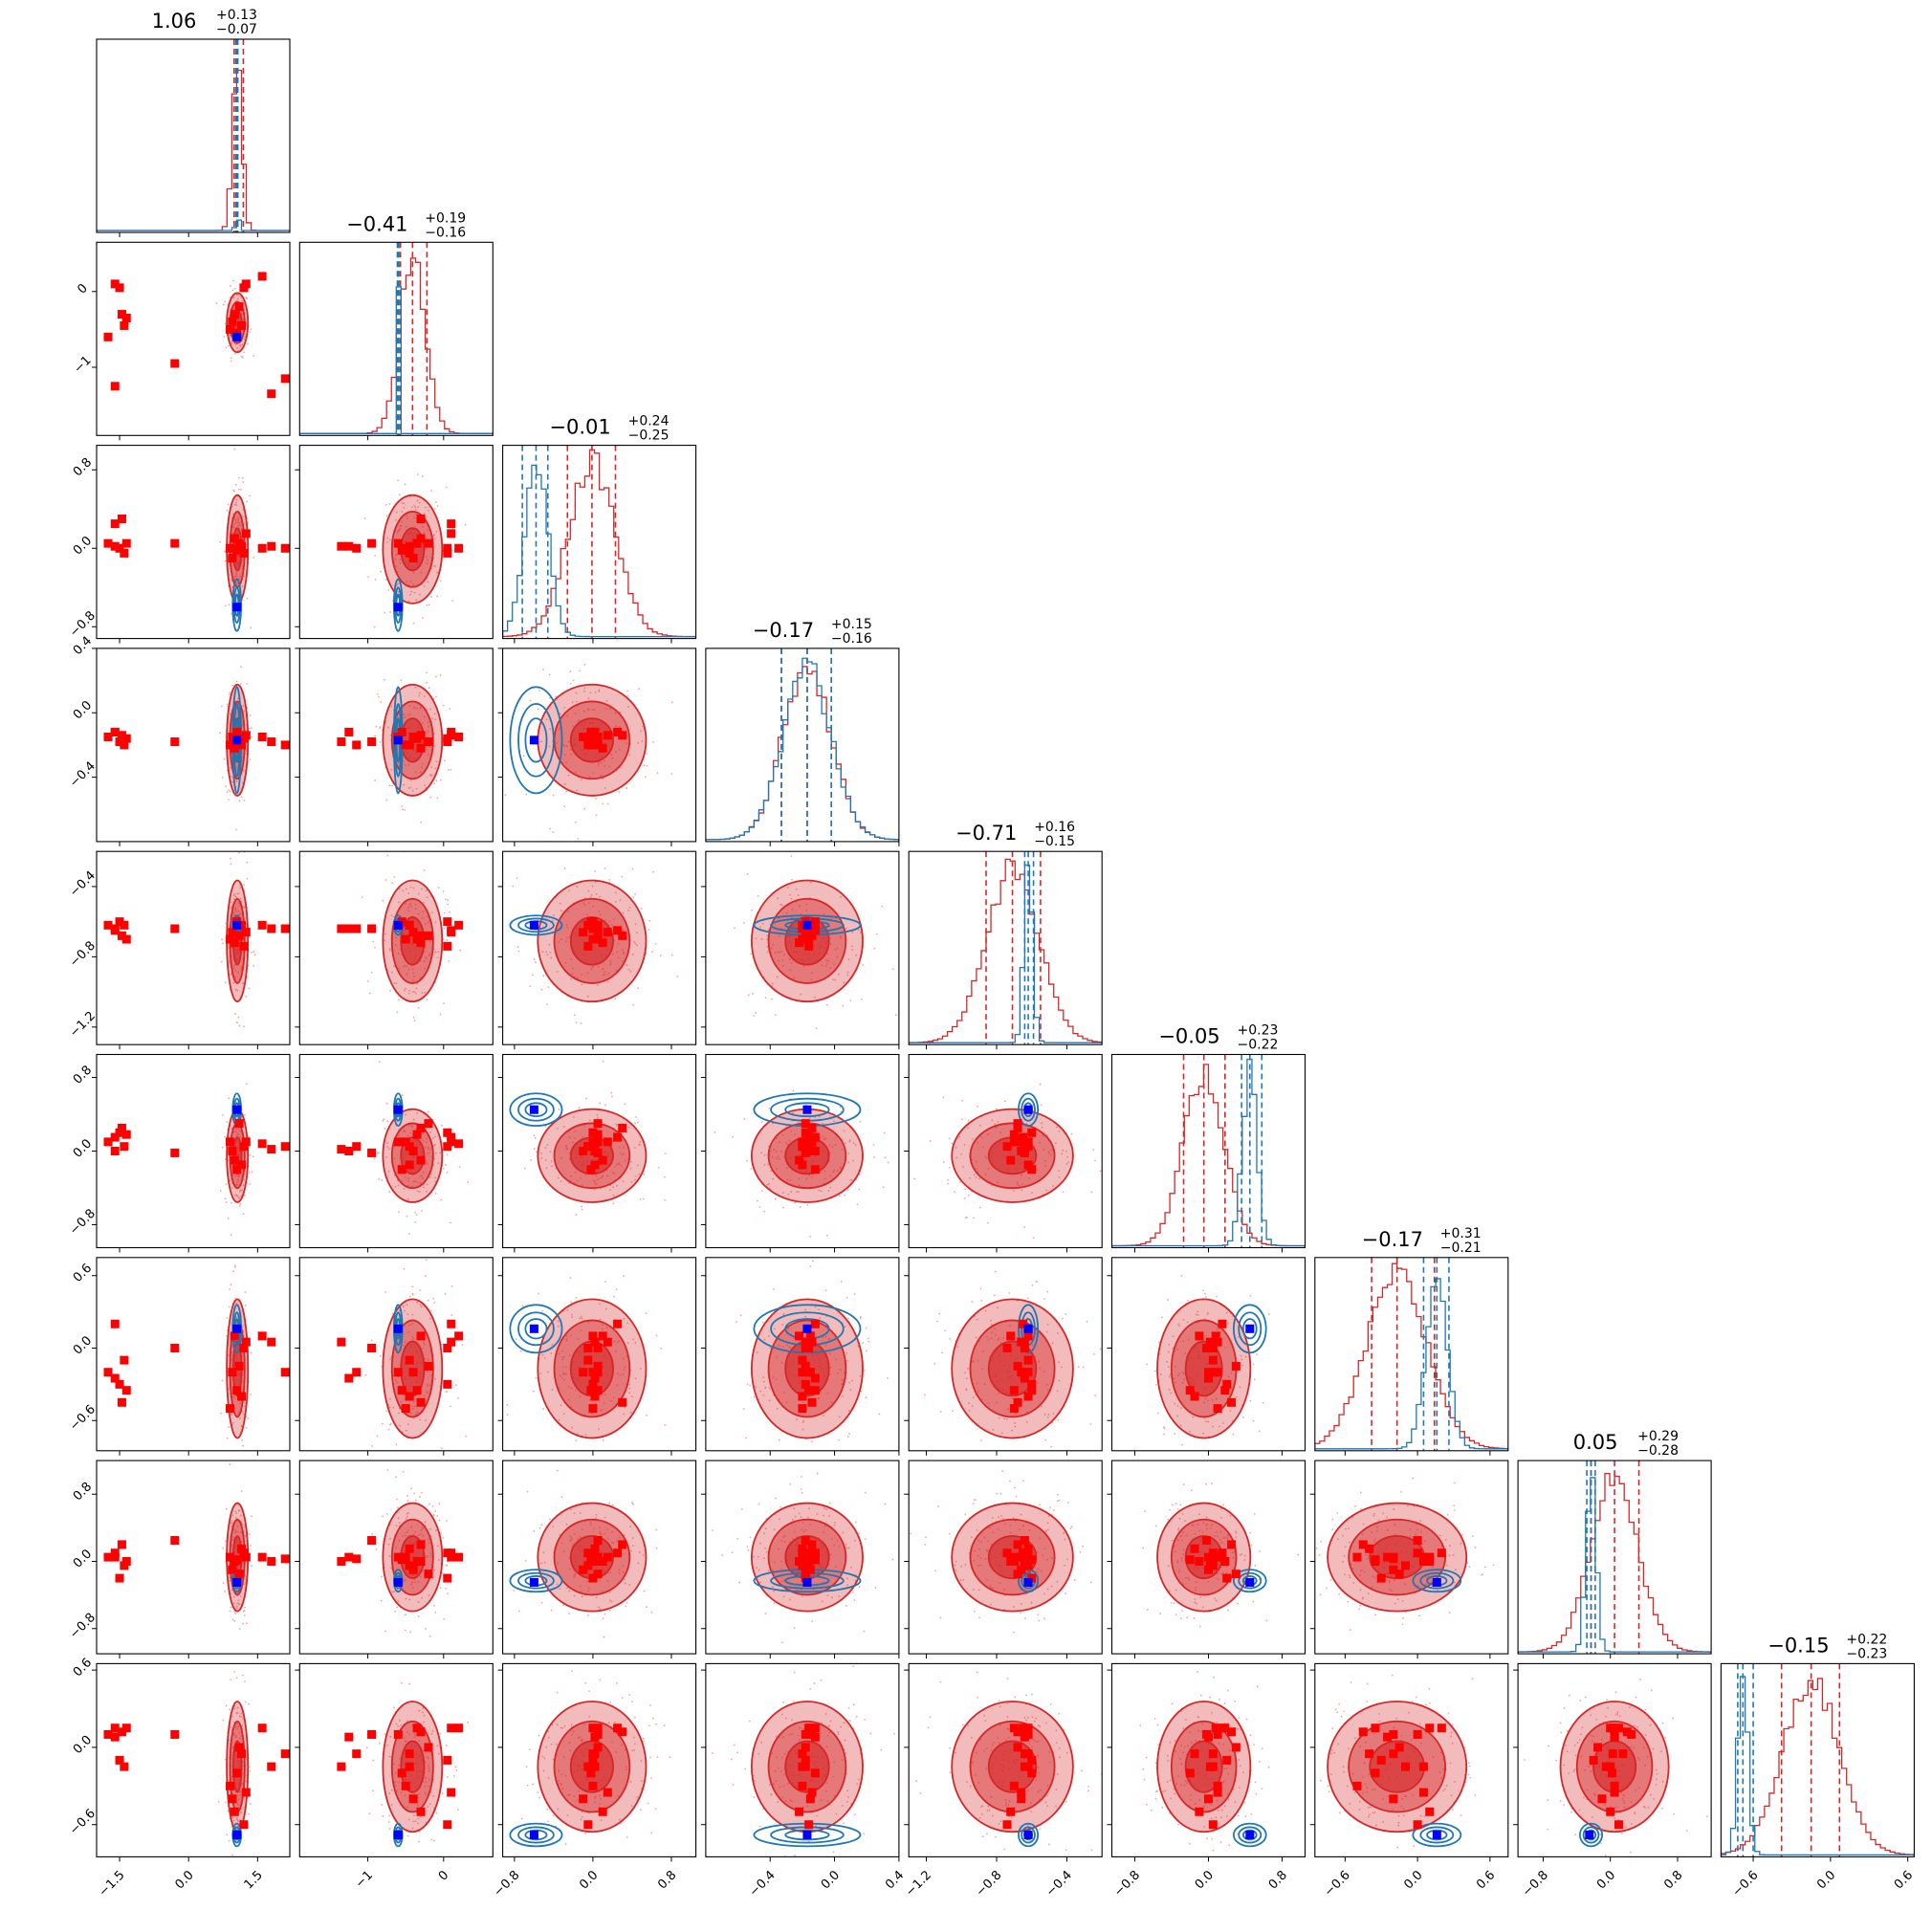  I want to click on histogram-panel-0: 1.06 +0.13−0.07, so click(193, 122).